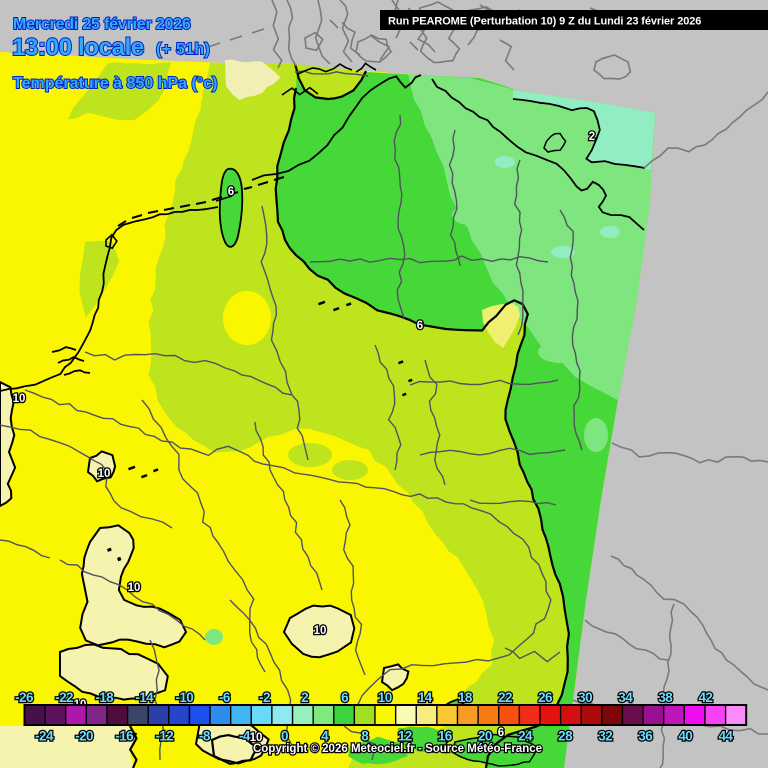 This screenshot has width=768, height=768. Describe the element at coordinates (44, 736) in the screenshot. I see `svg-text: -24` at that location.